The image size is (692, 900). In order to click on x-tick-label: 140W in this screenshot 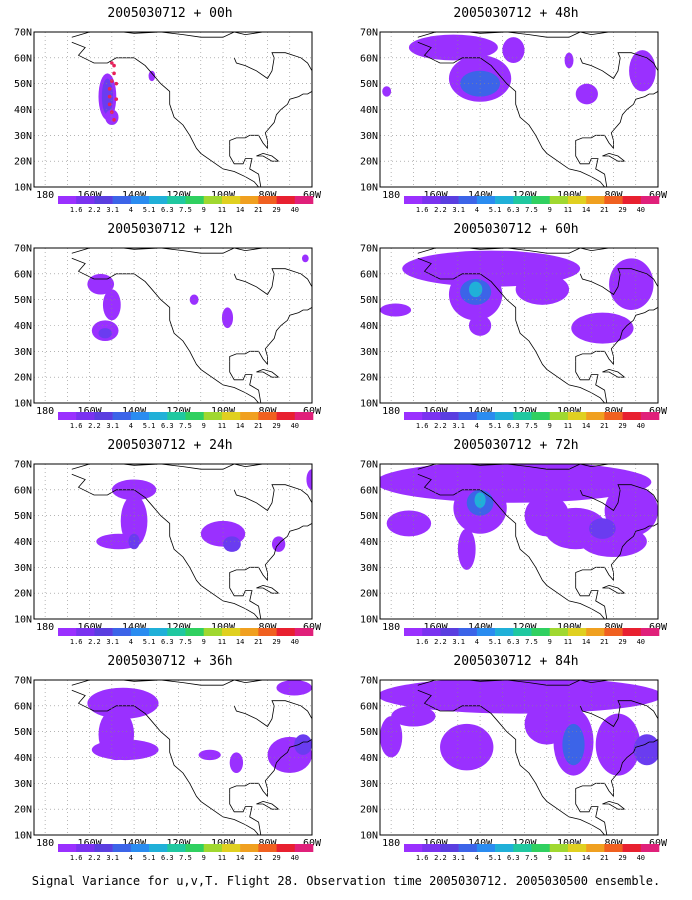, I will do `click(134, 627)`.